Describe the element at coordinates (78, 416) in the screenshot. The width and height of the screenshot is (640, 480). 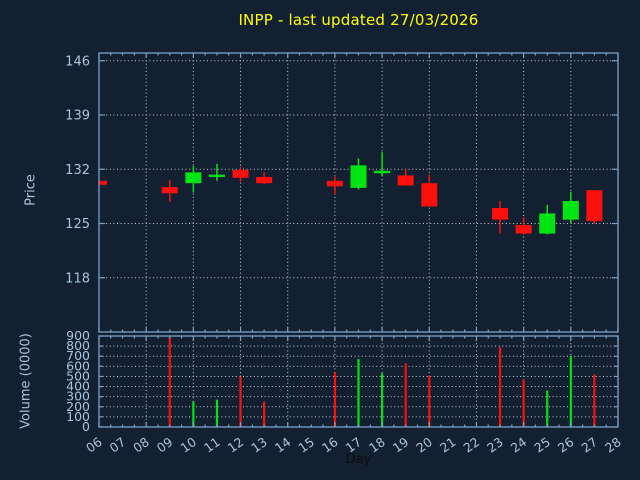
I see `svg-text: 100` at that location.